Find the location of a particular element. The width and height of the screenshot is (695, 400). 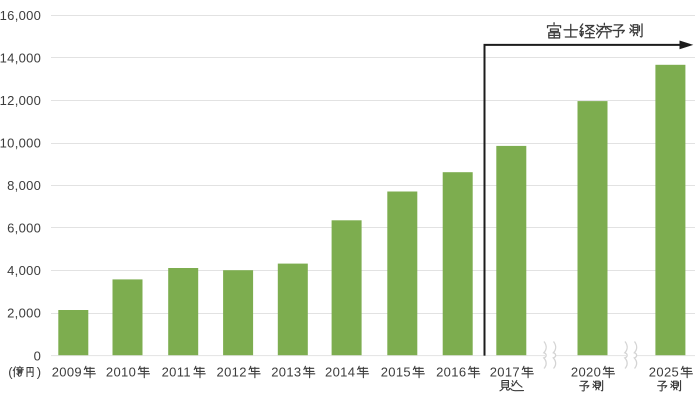

svg-text: 2010 is located at coordinates (121, 372).